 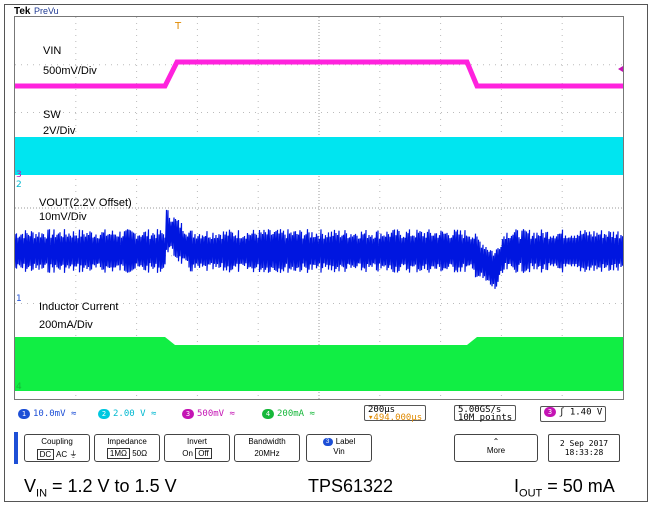 I want to click on vout-trace, so click(x=319, y=249).